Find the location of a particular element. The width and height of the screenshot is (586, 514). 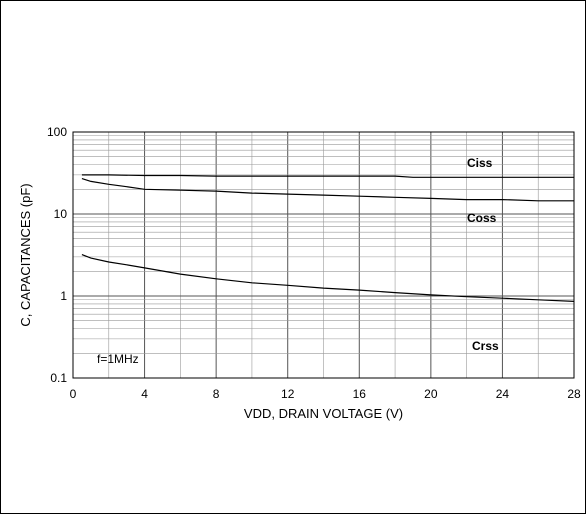

y-tick-label: 100 is located at coordinates (57, 132).